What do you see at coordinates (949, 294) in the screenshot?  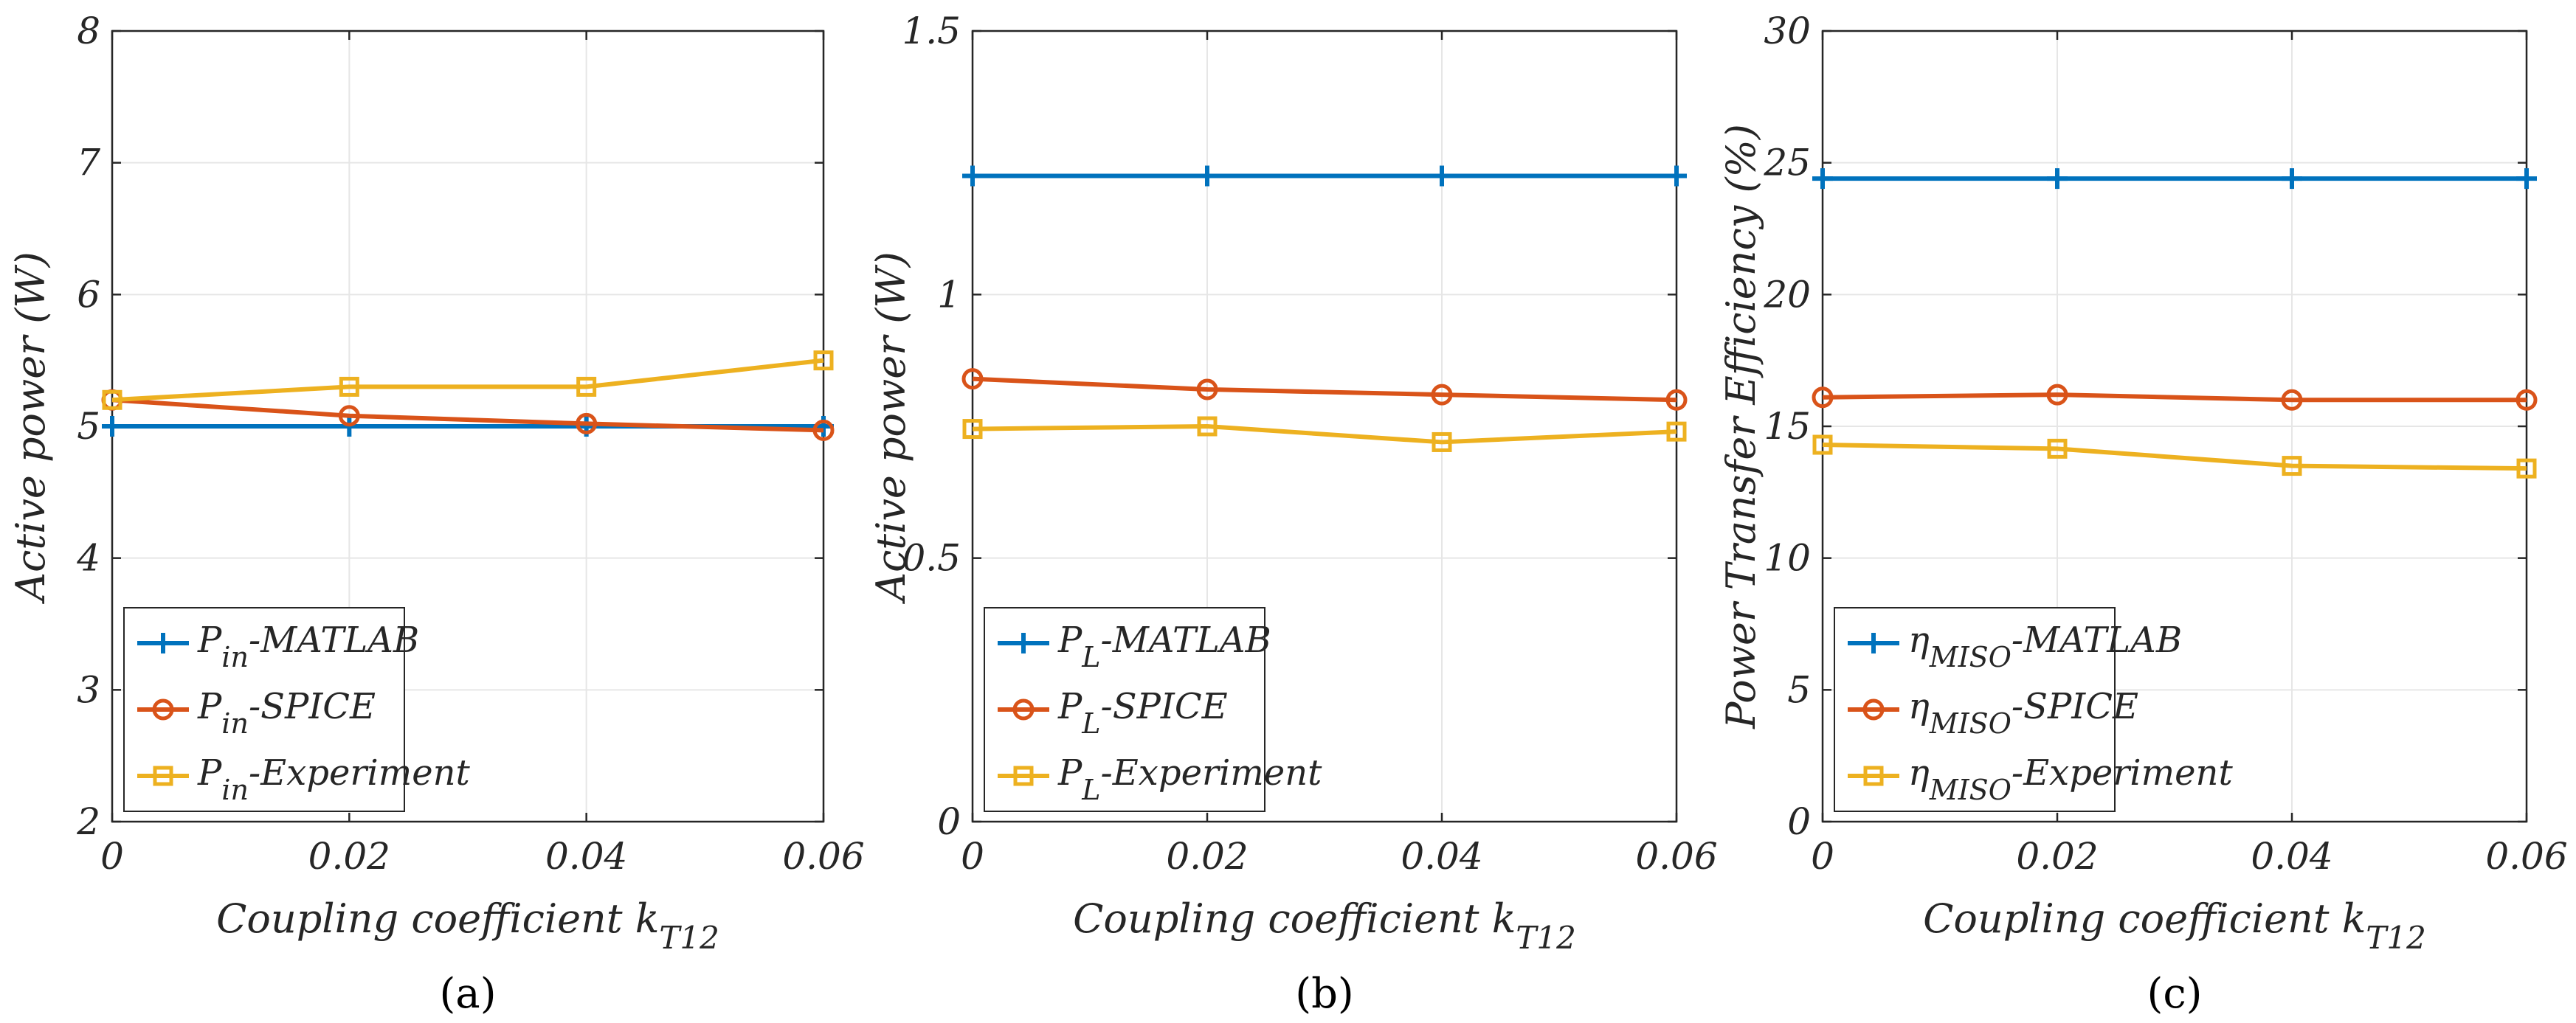 I see `y-tick-label: 1` at bounding box center [949, 294].